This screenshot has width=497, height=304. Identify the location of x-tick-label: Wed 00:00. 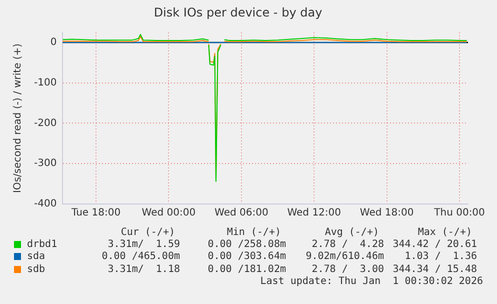
(169, 213).